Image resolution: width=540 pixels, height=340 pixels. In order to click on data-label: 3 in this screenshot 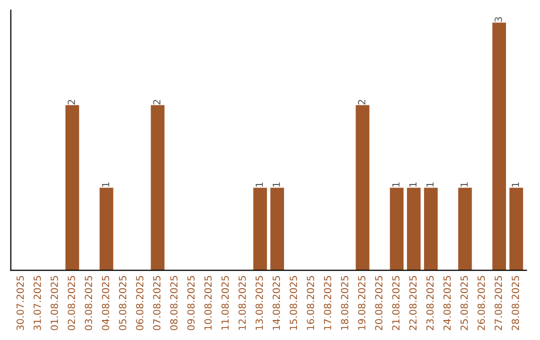, I will do `click(498, 19)`.